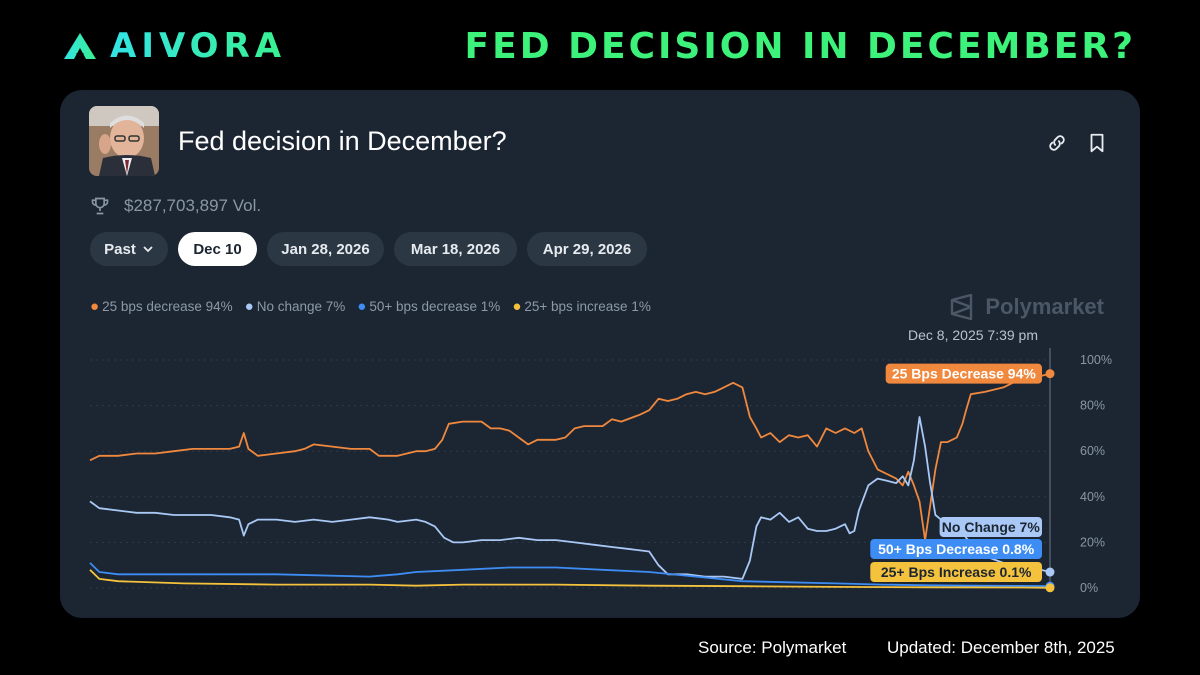 The height and width of the screenshot is (675, 1200). What do you see at coordinates (148, 249) in the screenshot?
I see `chevron-down-icon` at bounding box center [148, 249].